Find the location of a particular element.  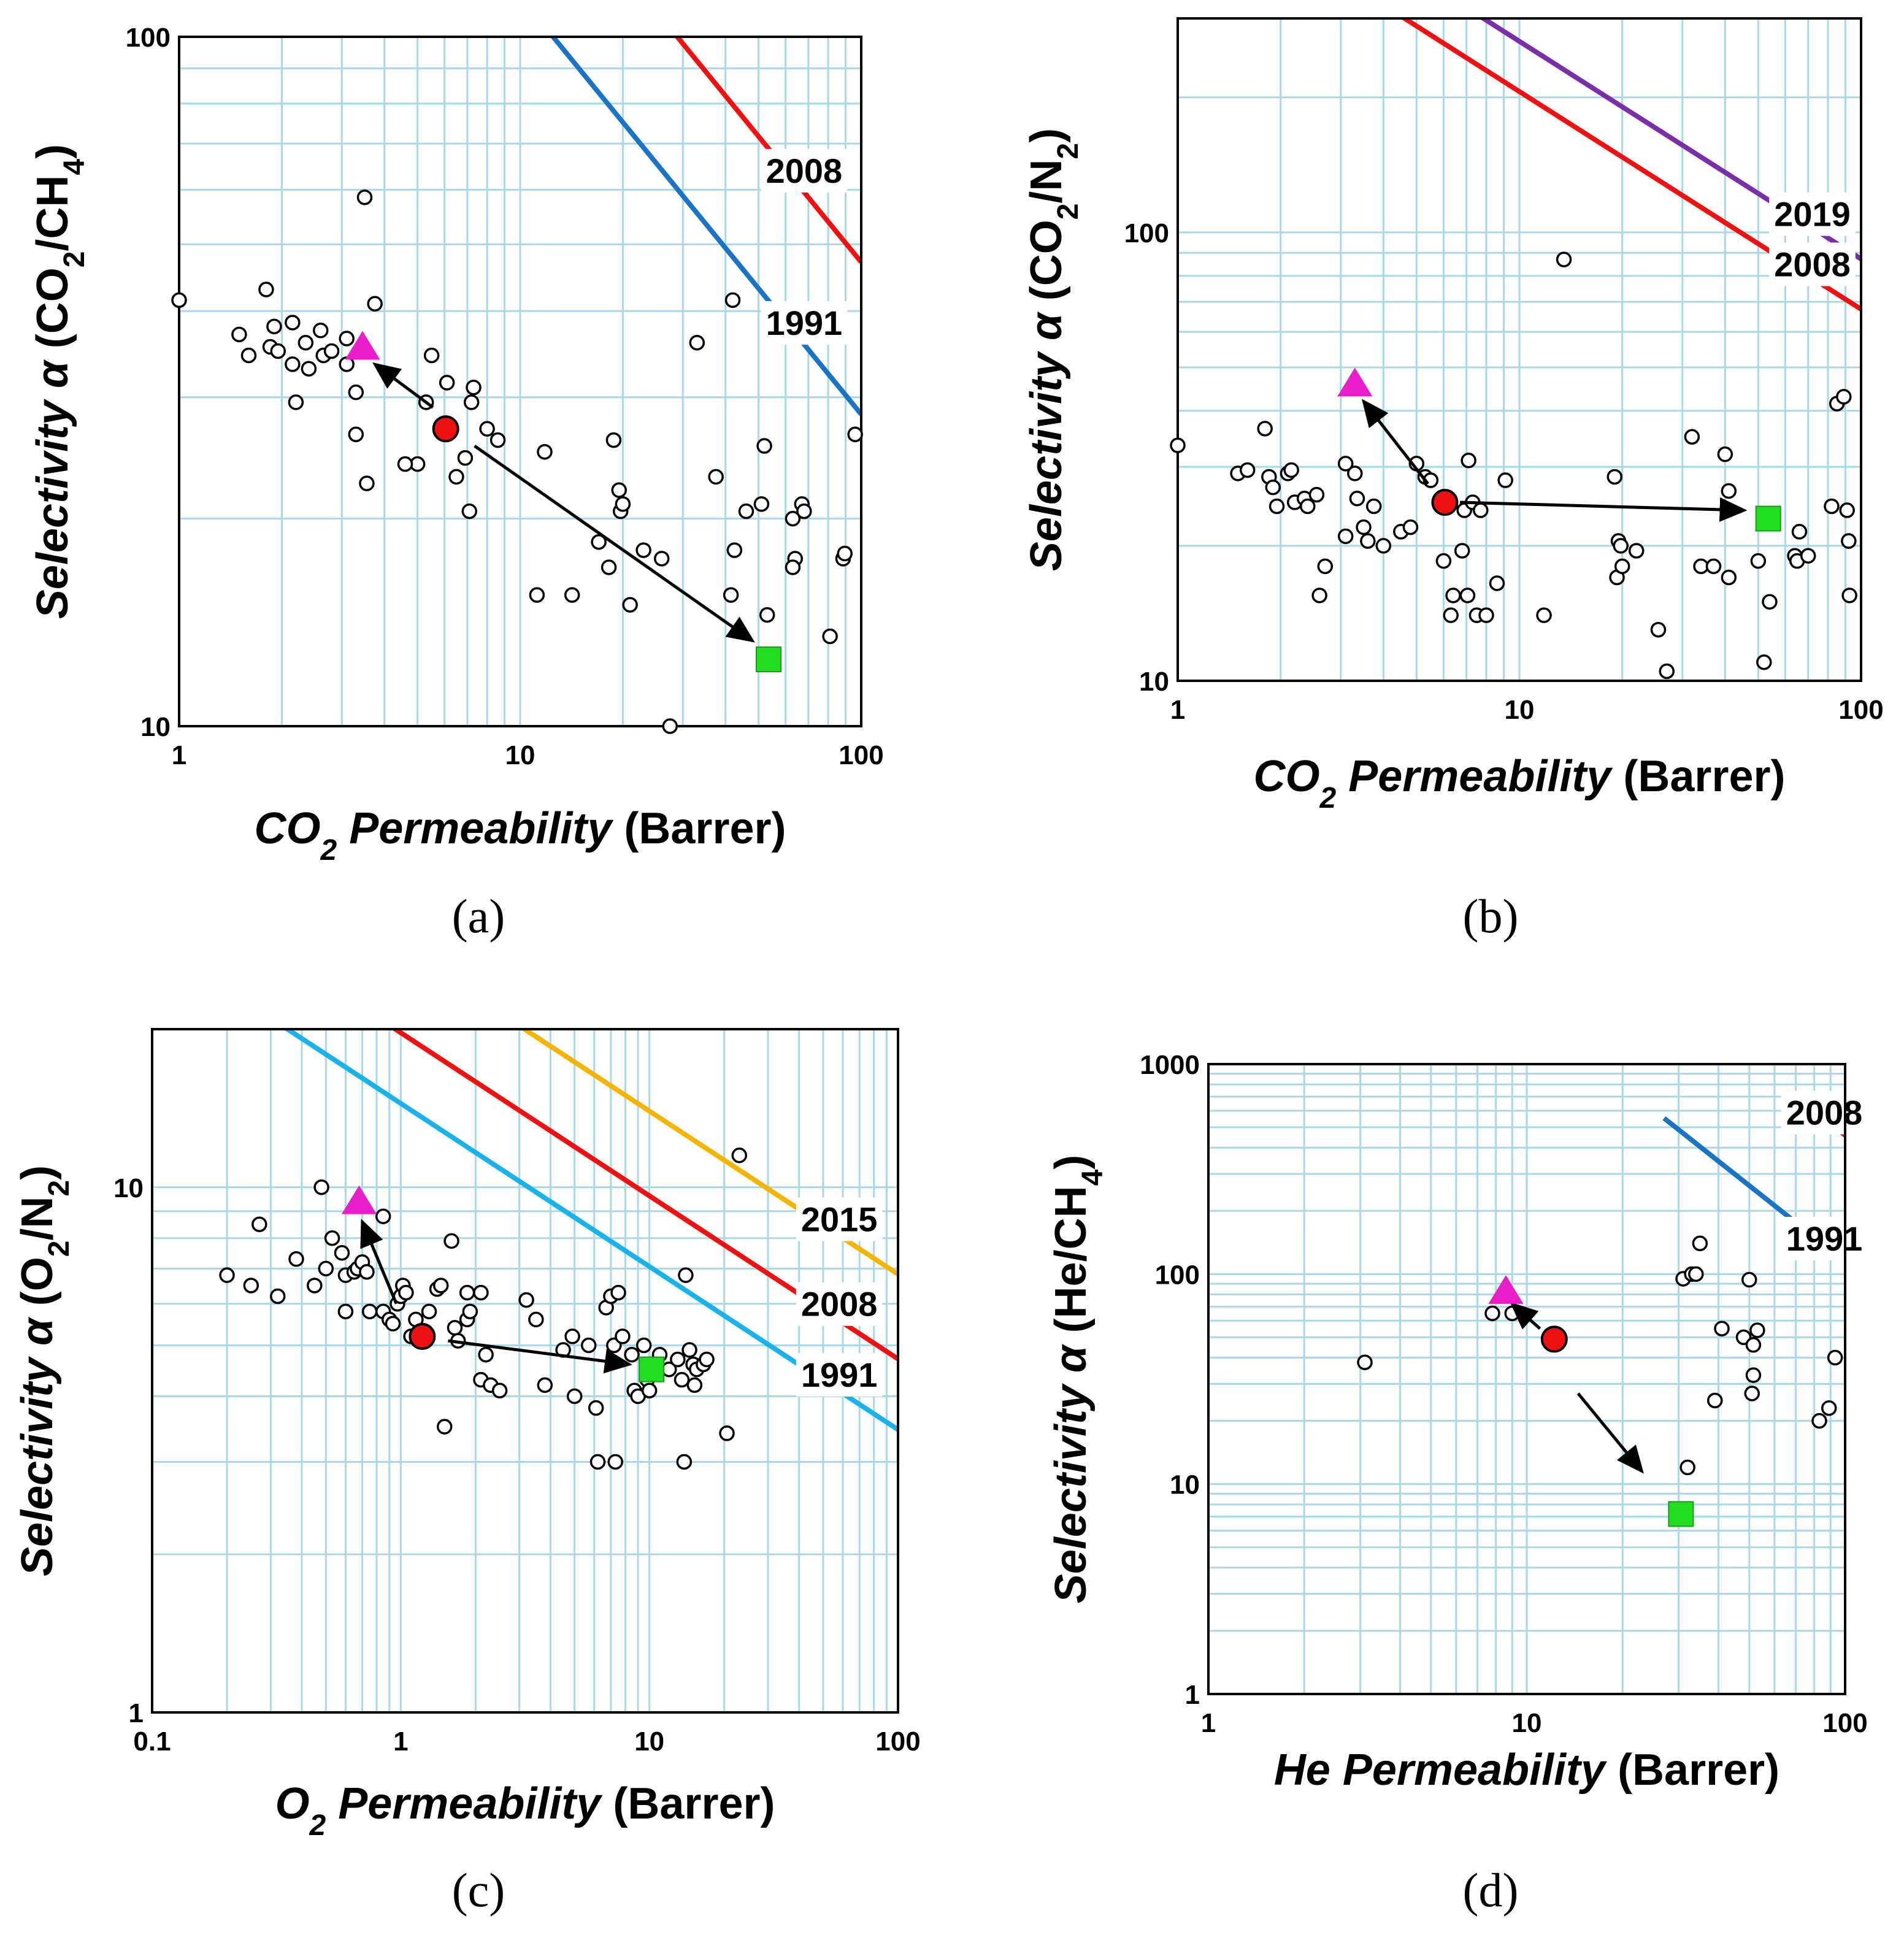

x-axis-label: He Permeability (Barrer) is located at coordinates (1527, 1770).